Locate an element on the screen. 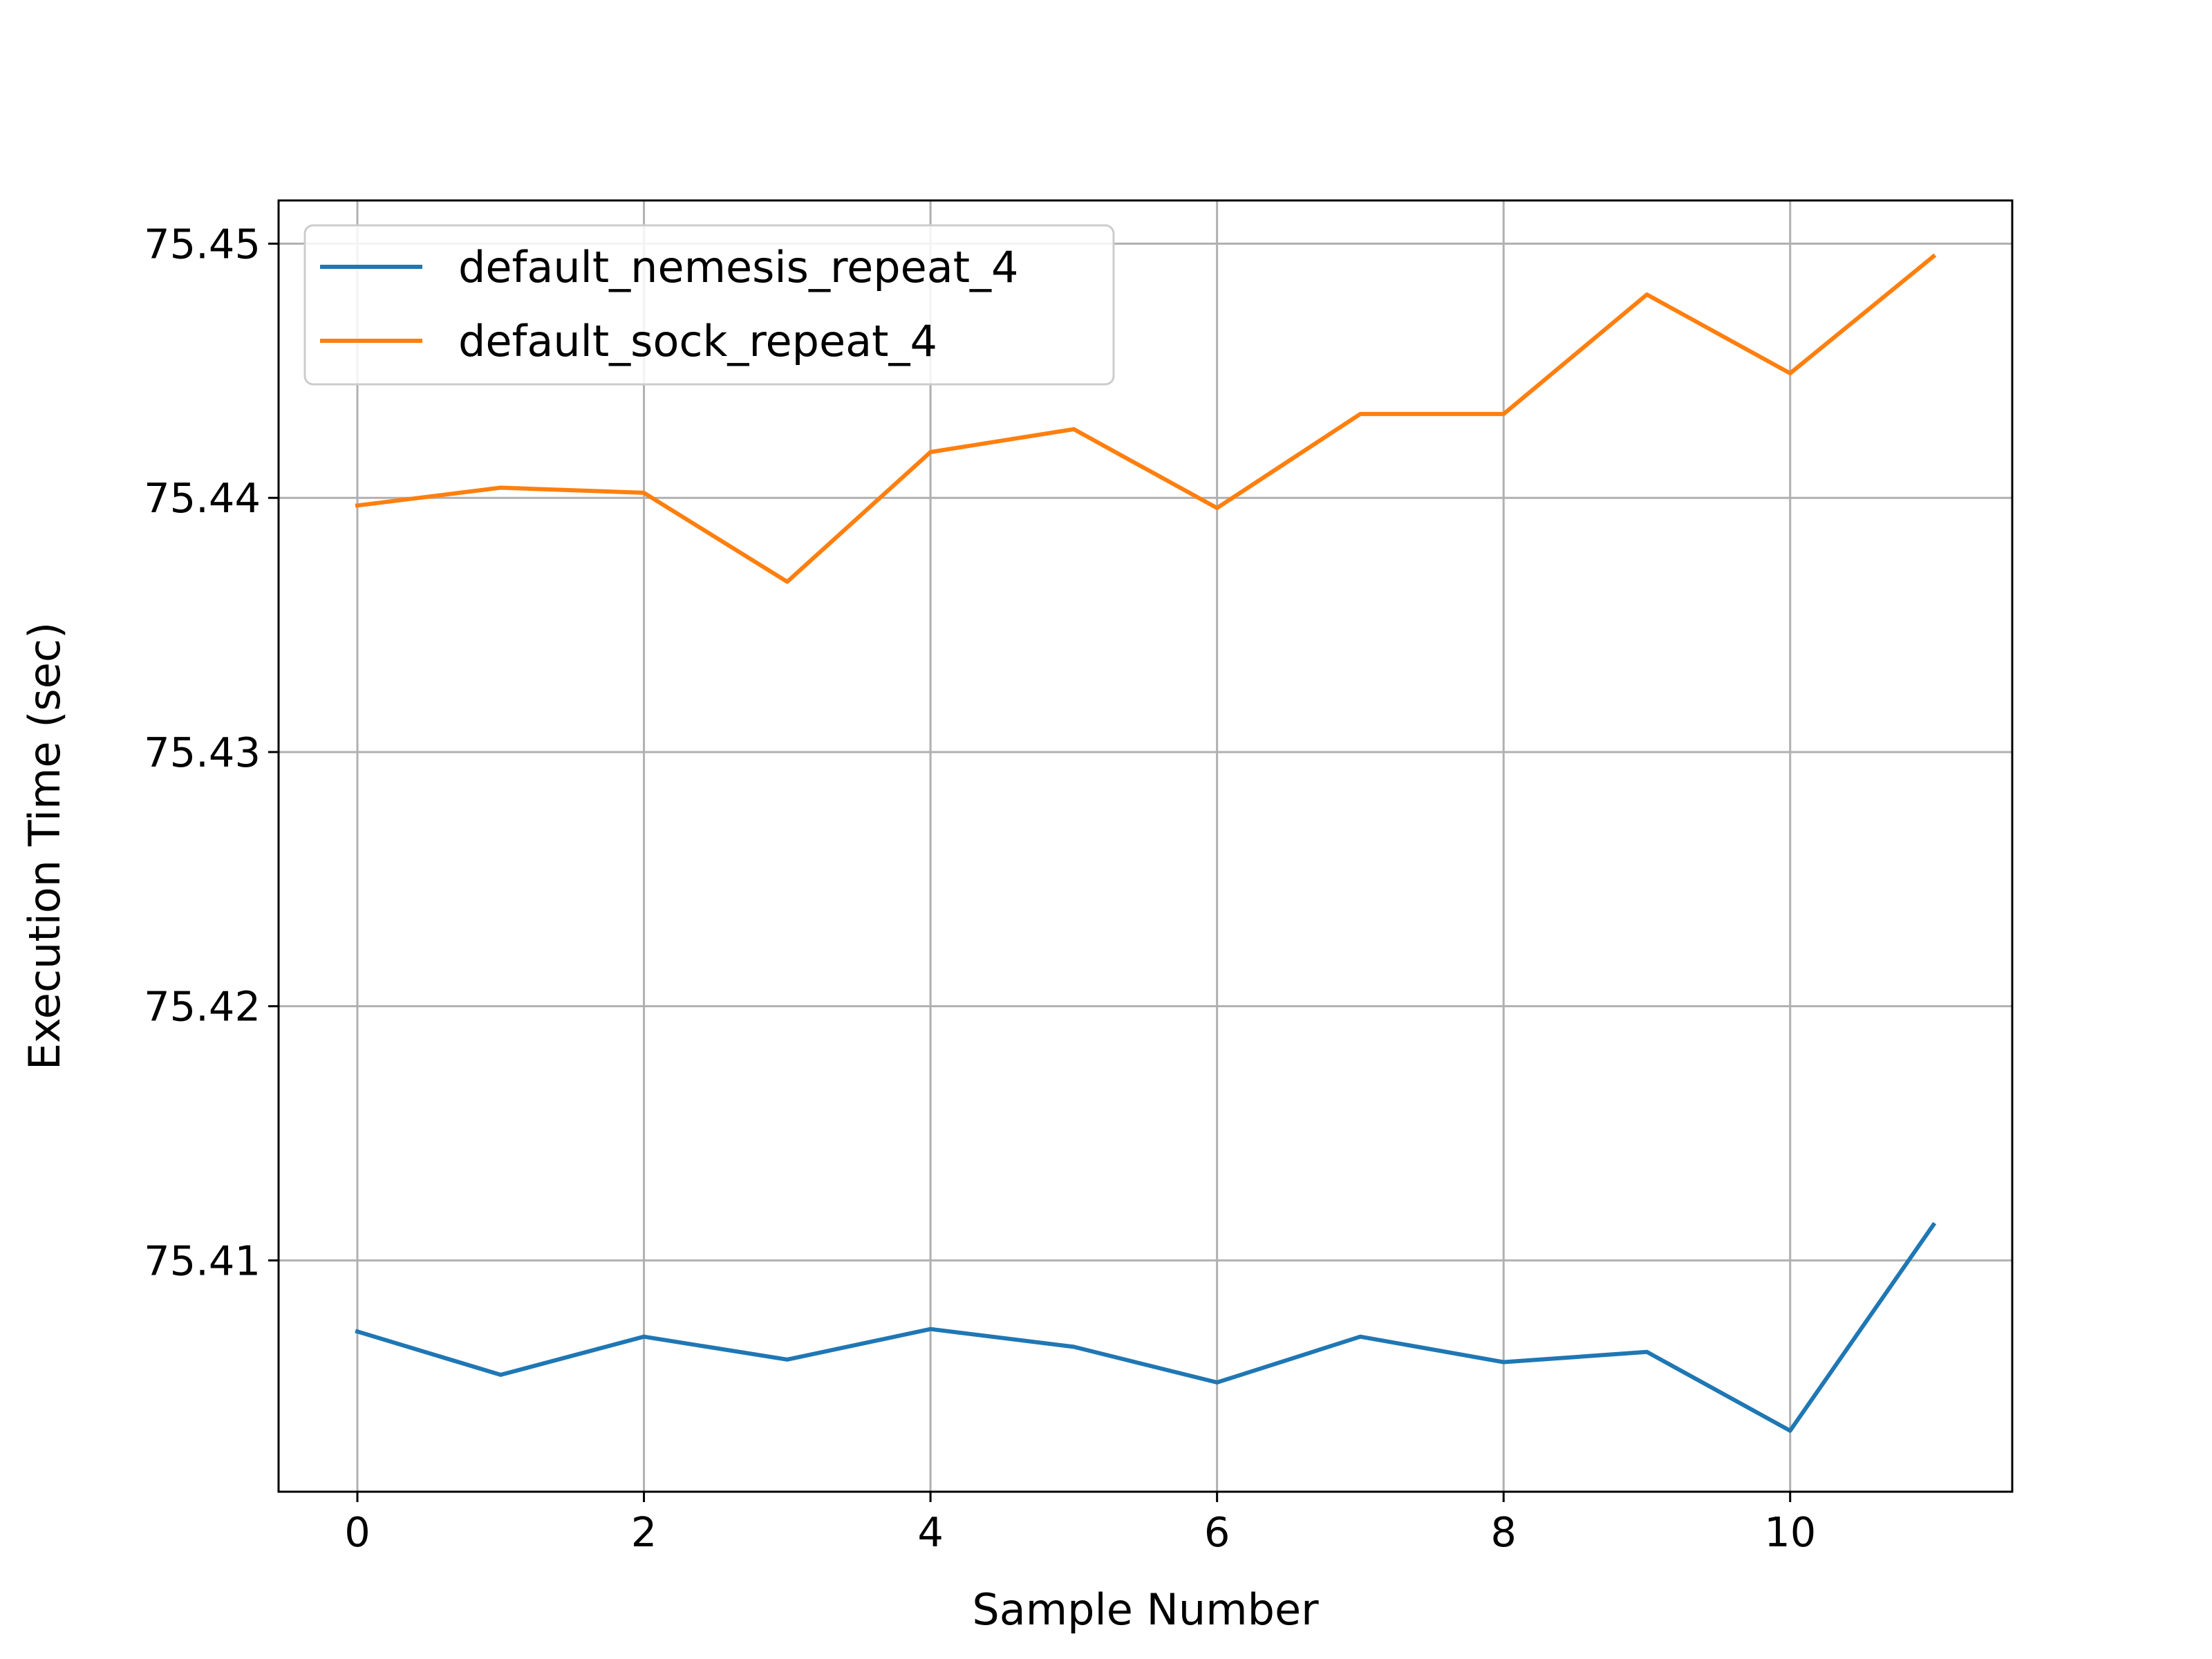 This screenshot has height=1659, width=2212. legend-box is located at coordinates (709, 305).